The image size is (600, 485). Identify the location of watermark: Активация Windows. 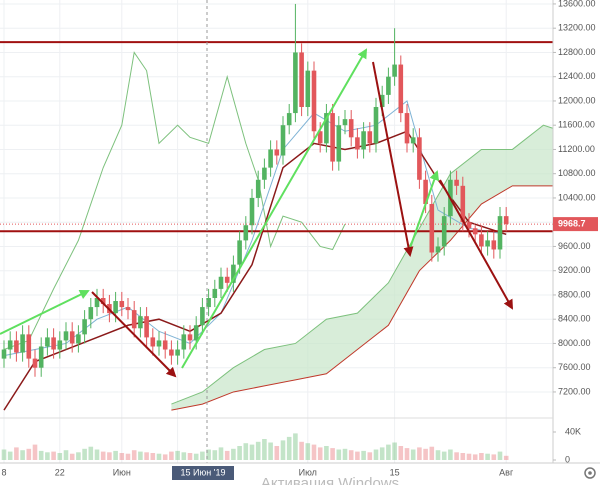
(330, 480).